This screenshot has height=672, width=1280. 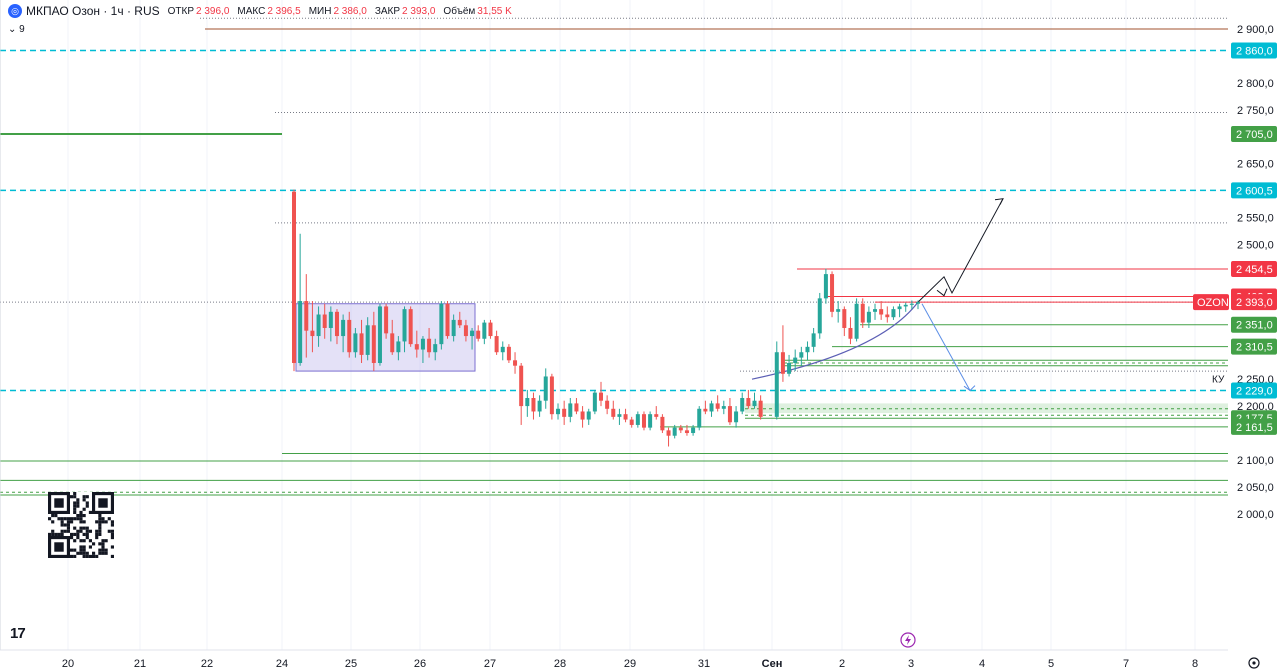 What do you see at coordinates (999, 201) in the screenshot?
I see `upside-arrow-head` at bounding box center [999, 201].